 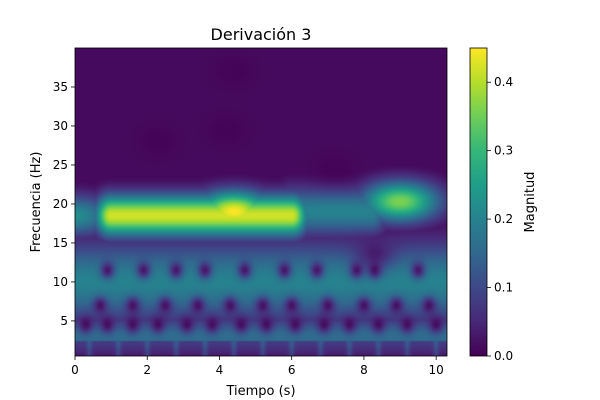 What do you see at coordinates (292, 370) in the screenshot?
I see `x-tick-label: 6` at bounding box center [292, 370].